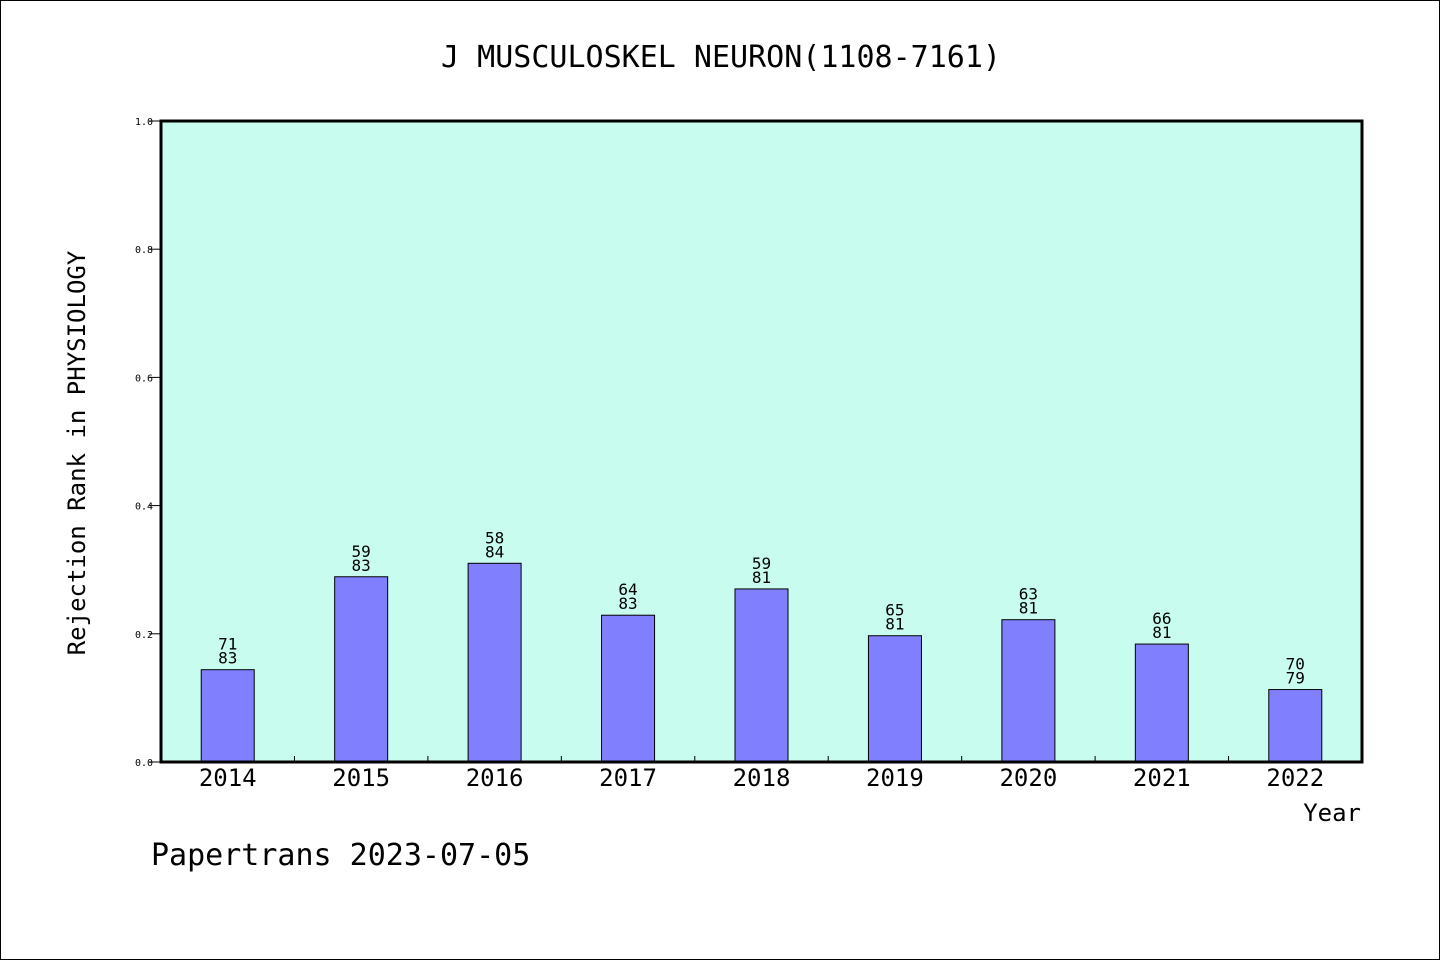  What do you see at coordinates (144, 763) in the screenshot?
I see `y-tick-label: 0.0` at bounding box center [144, 763].